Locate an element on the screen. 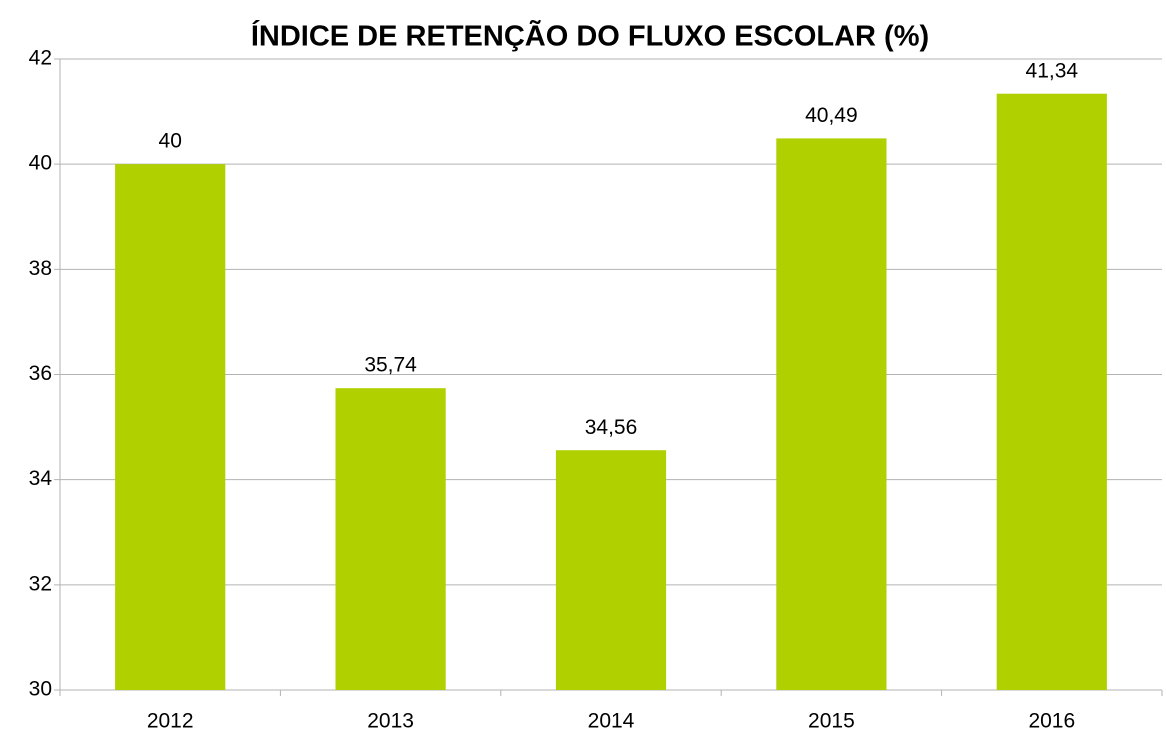  y-tick-label: 30 is located at coordinates (40, 689).